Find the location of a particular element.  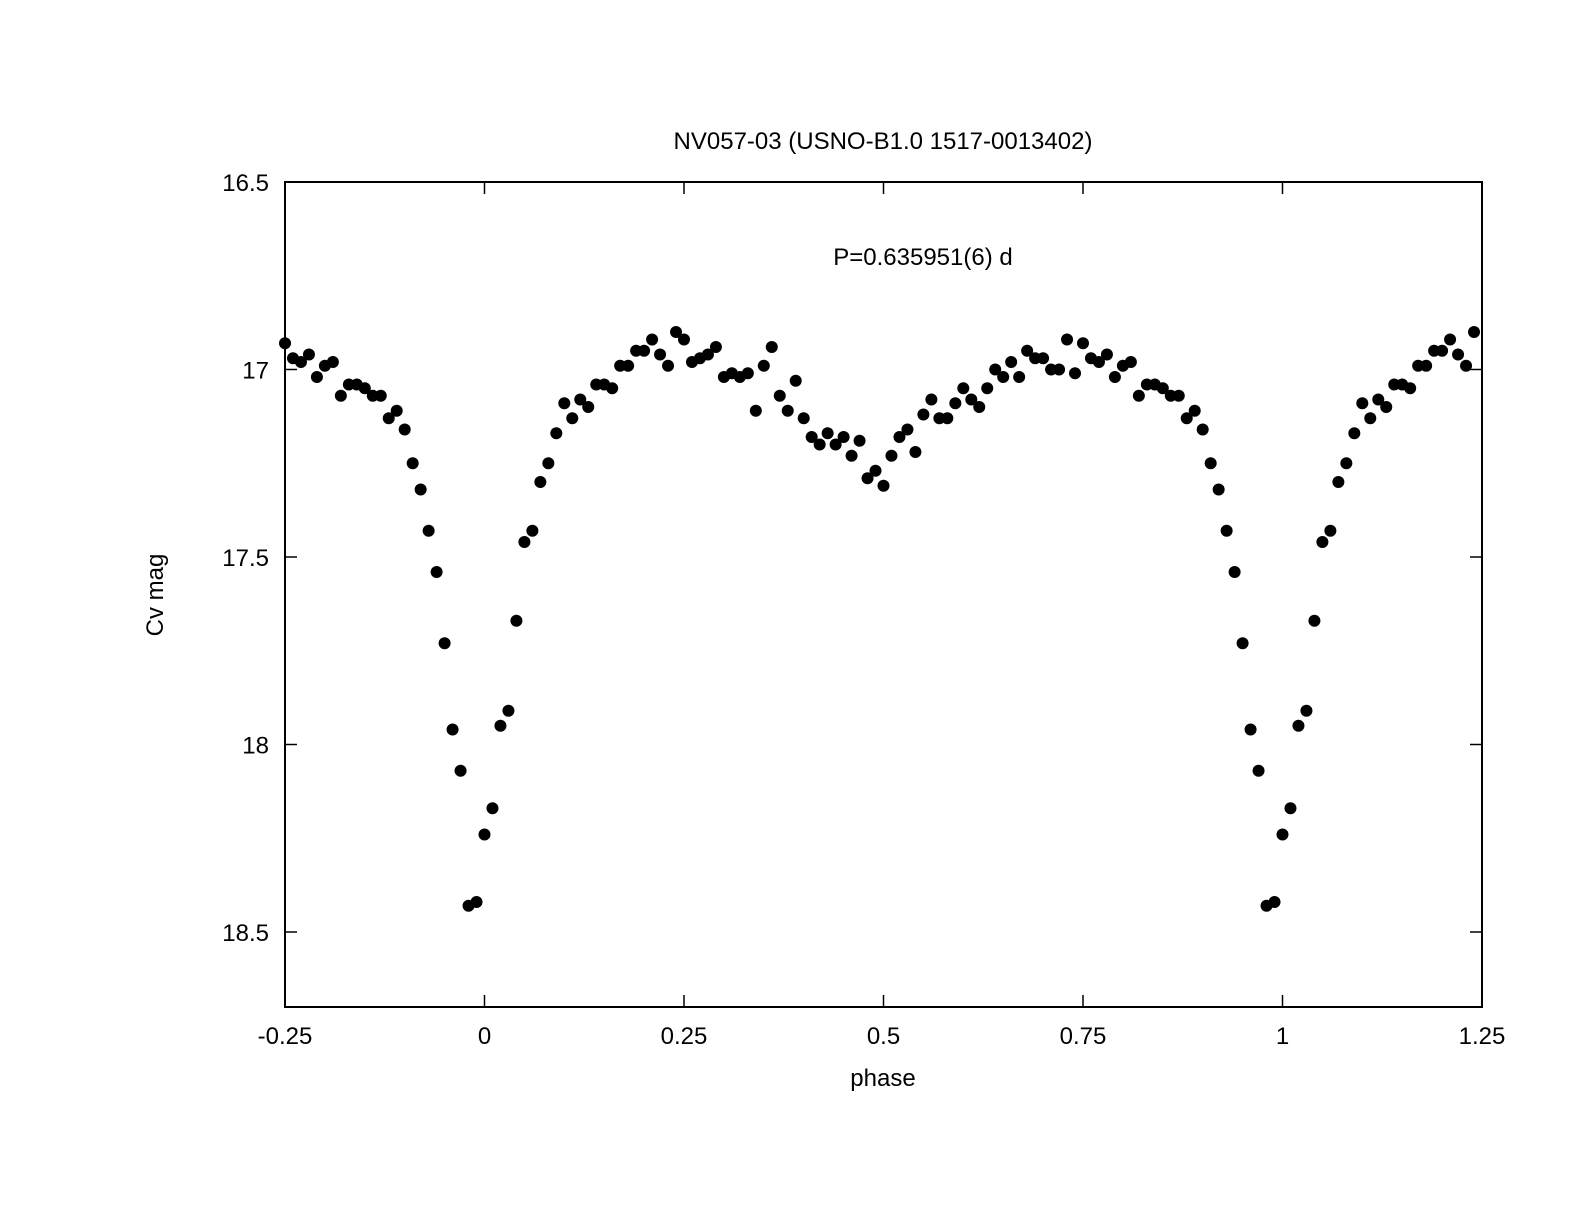

x-tick-label: -0.25 is located at coordinates (285, 1036).